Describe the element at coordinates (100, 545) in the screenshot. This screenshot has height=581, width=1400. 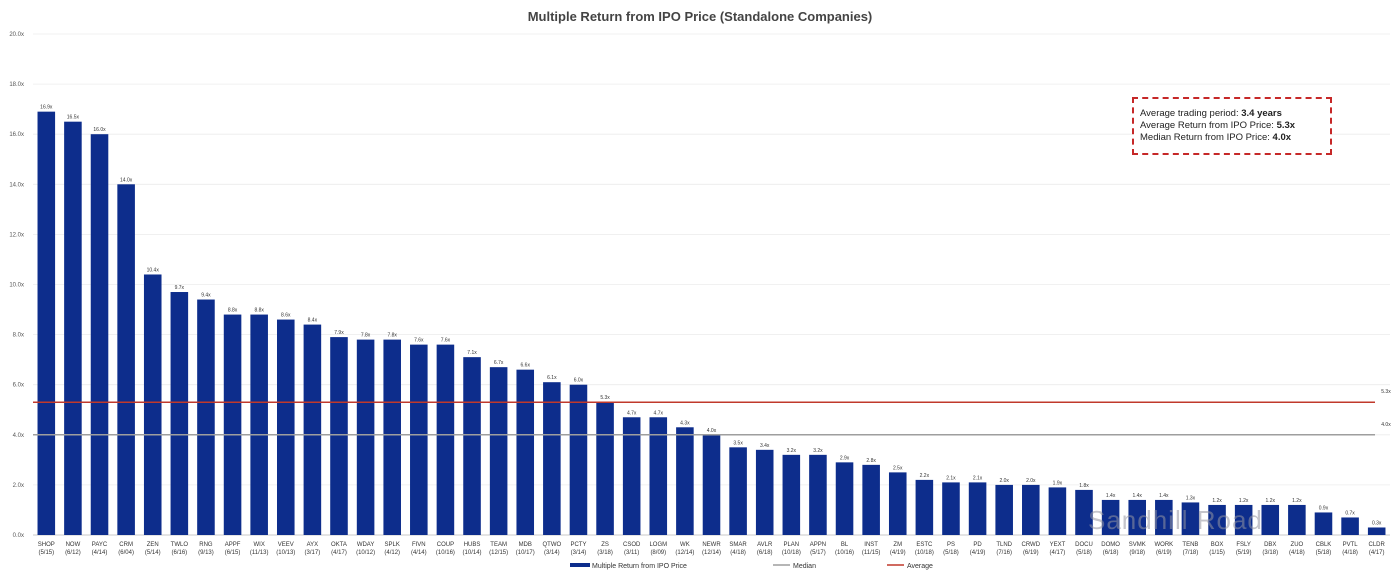
I see `x-tick-label: PAYC` at that location.